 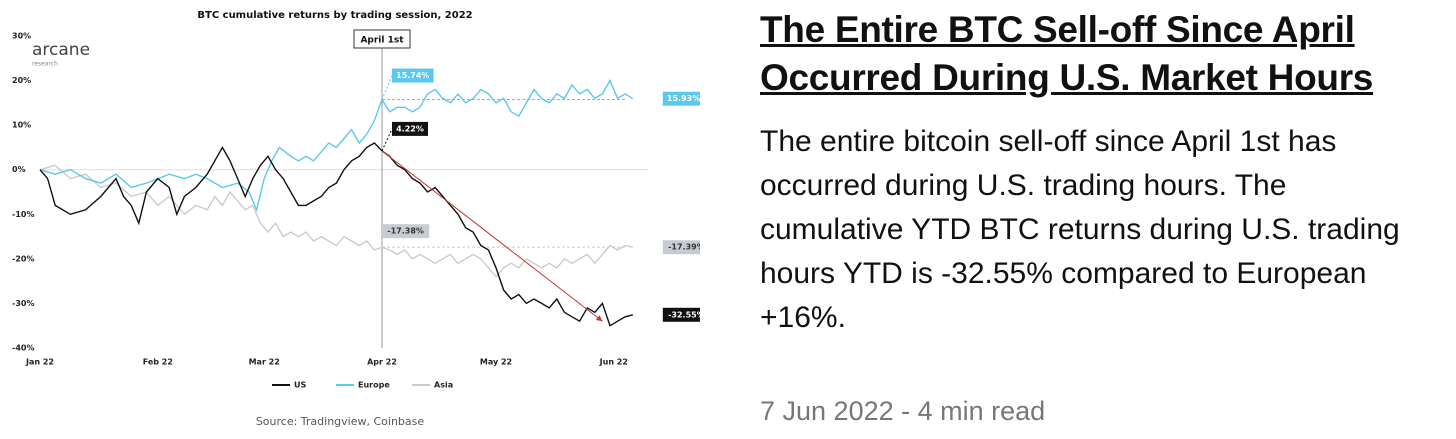 What do you see at coordinates (23, 347) in the screenshot?
I see `y-tick-label: -40%` at bounding box center [23, 347].